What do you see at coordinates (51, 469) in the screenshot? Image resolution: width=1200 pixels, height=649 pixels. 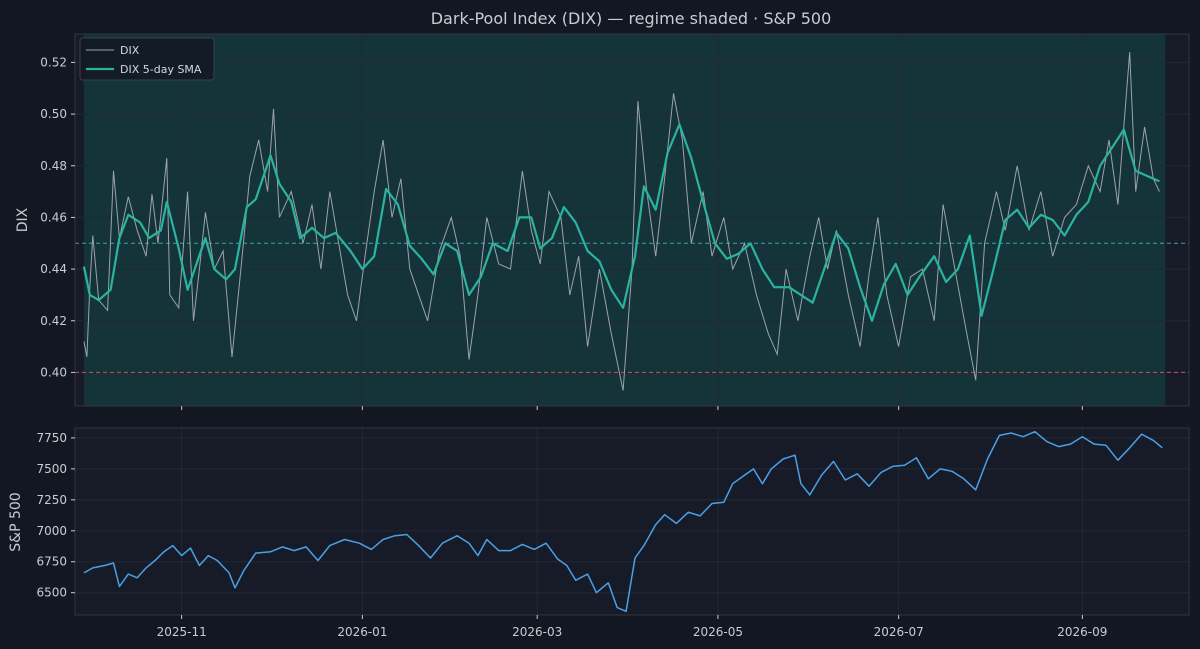 I see `spx-y-tick-label: 7500` at bounding box center [51, 469].